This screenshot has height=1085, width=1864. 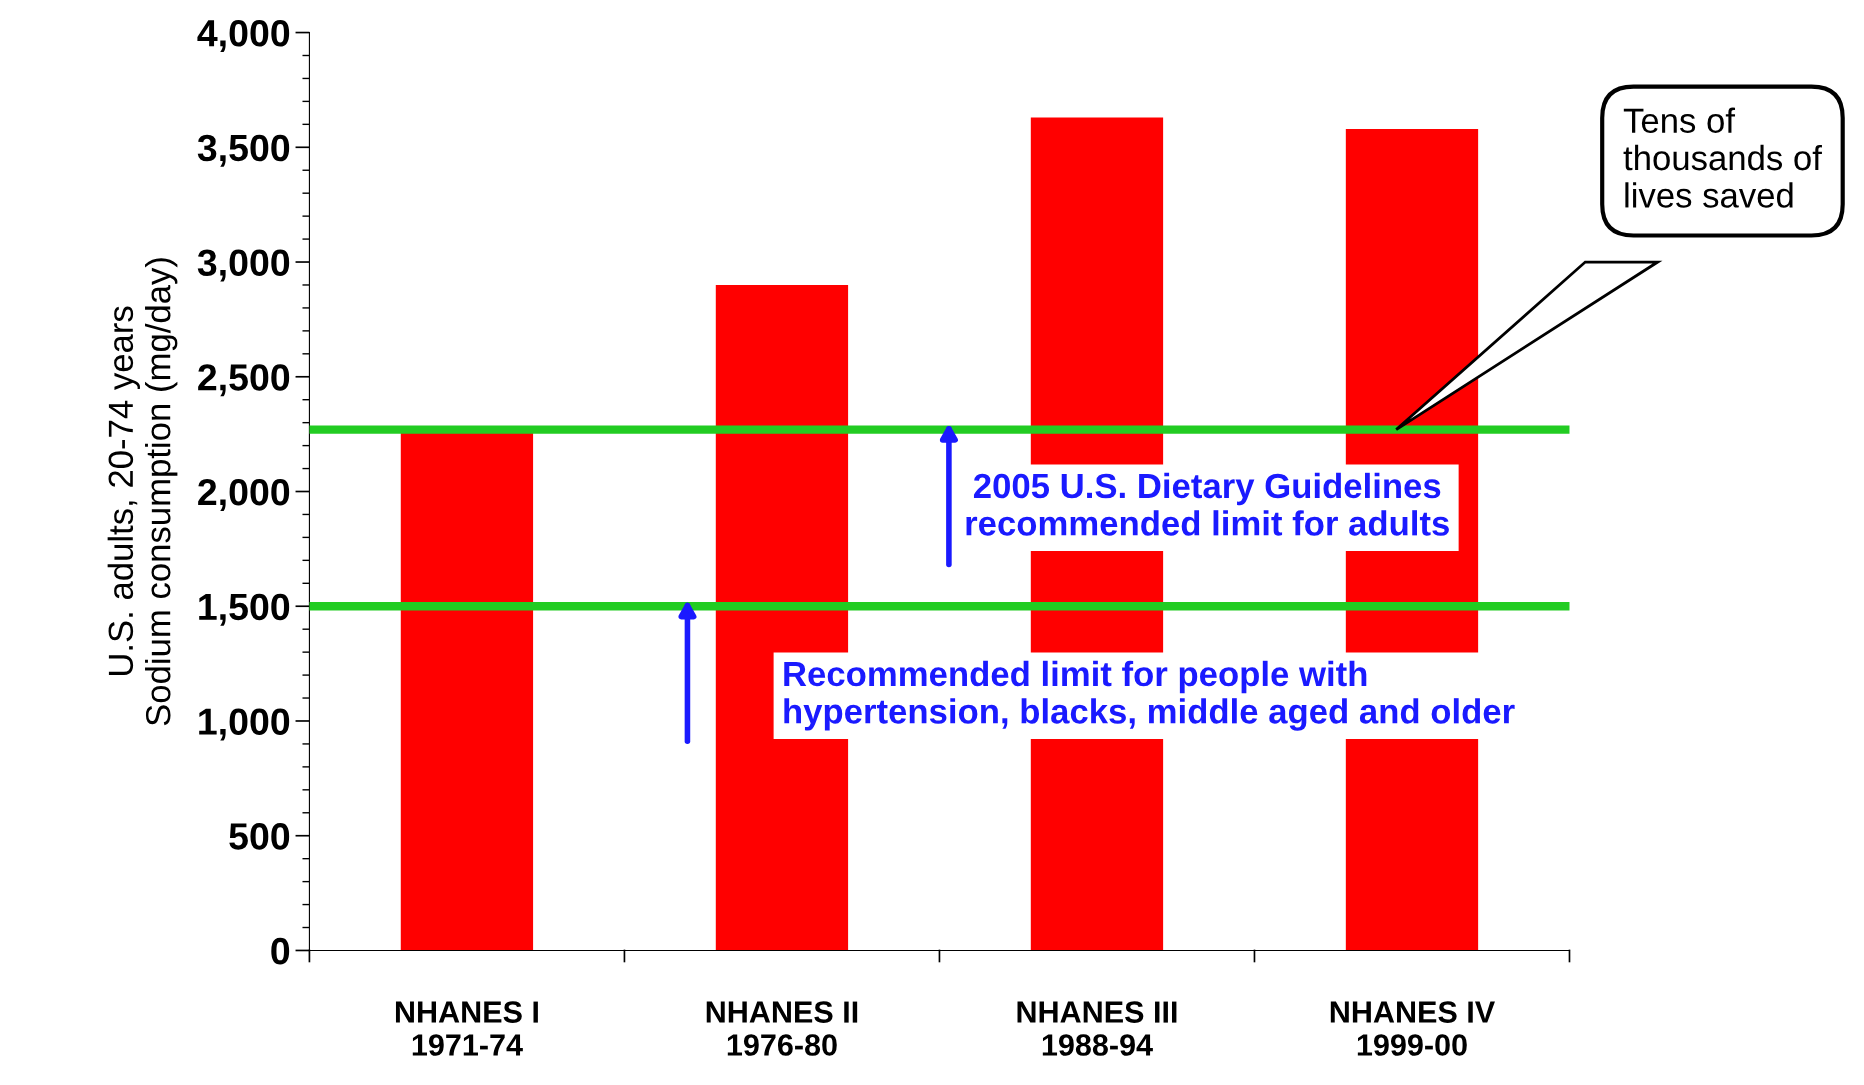 What do you see at coordinates (243, 265) in the screenshot?
I see `y-tick-label: 3,000` at bounding box center [243, 265].